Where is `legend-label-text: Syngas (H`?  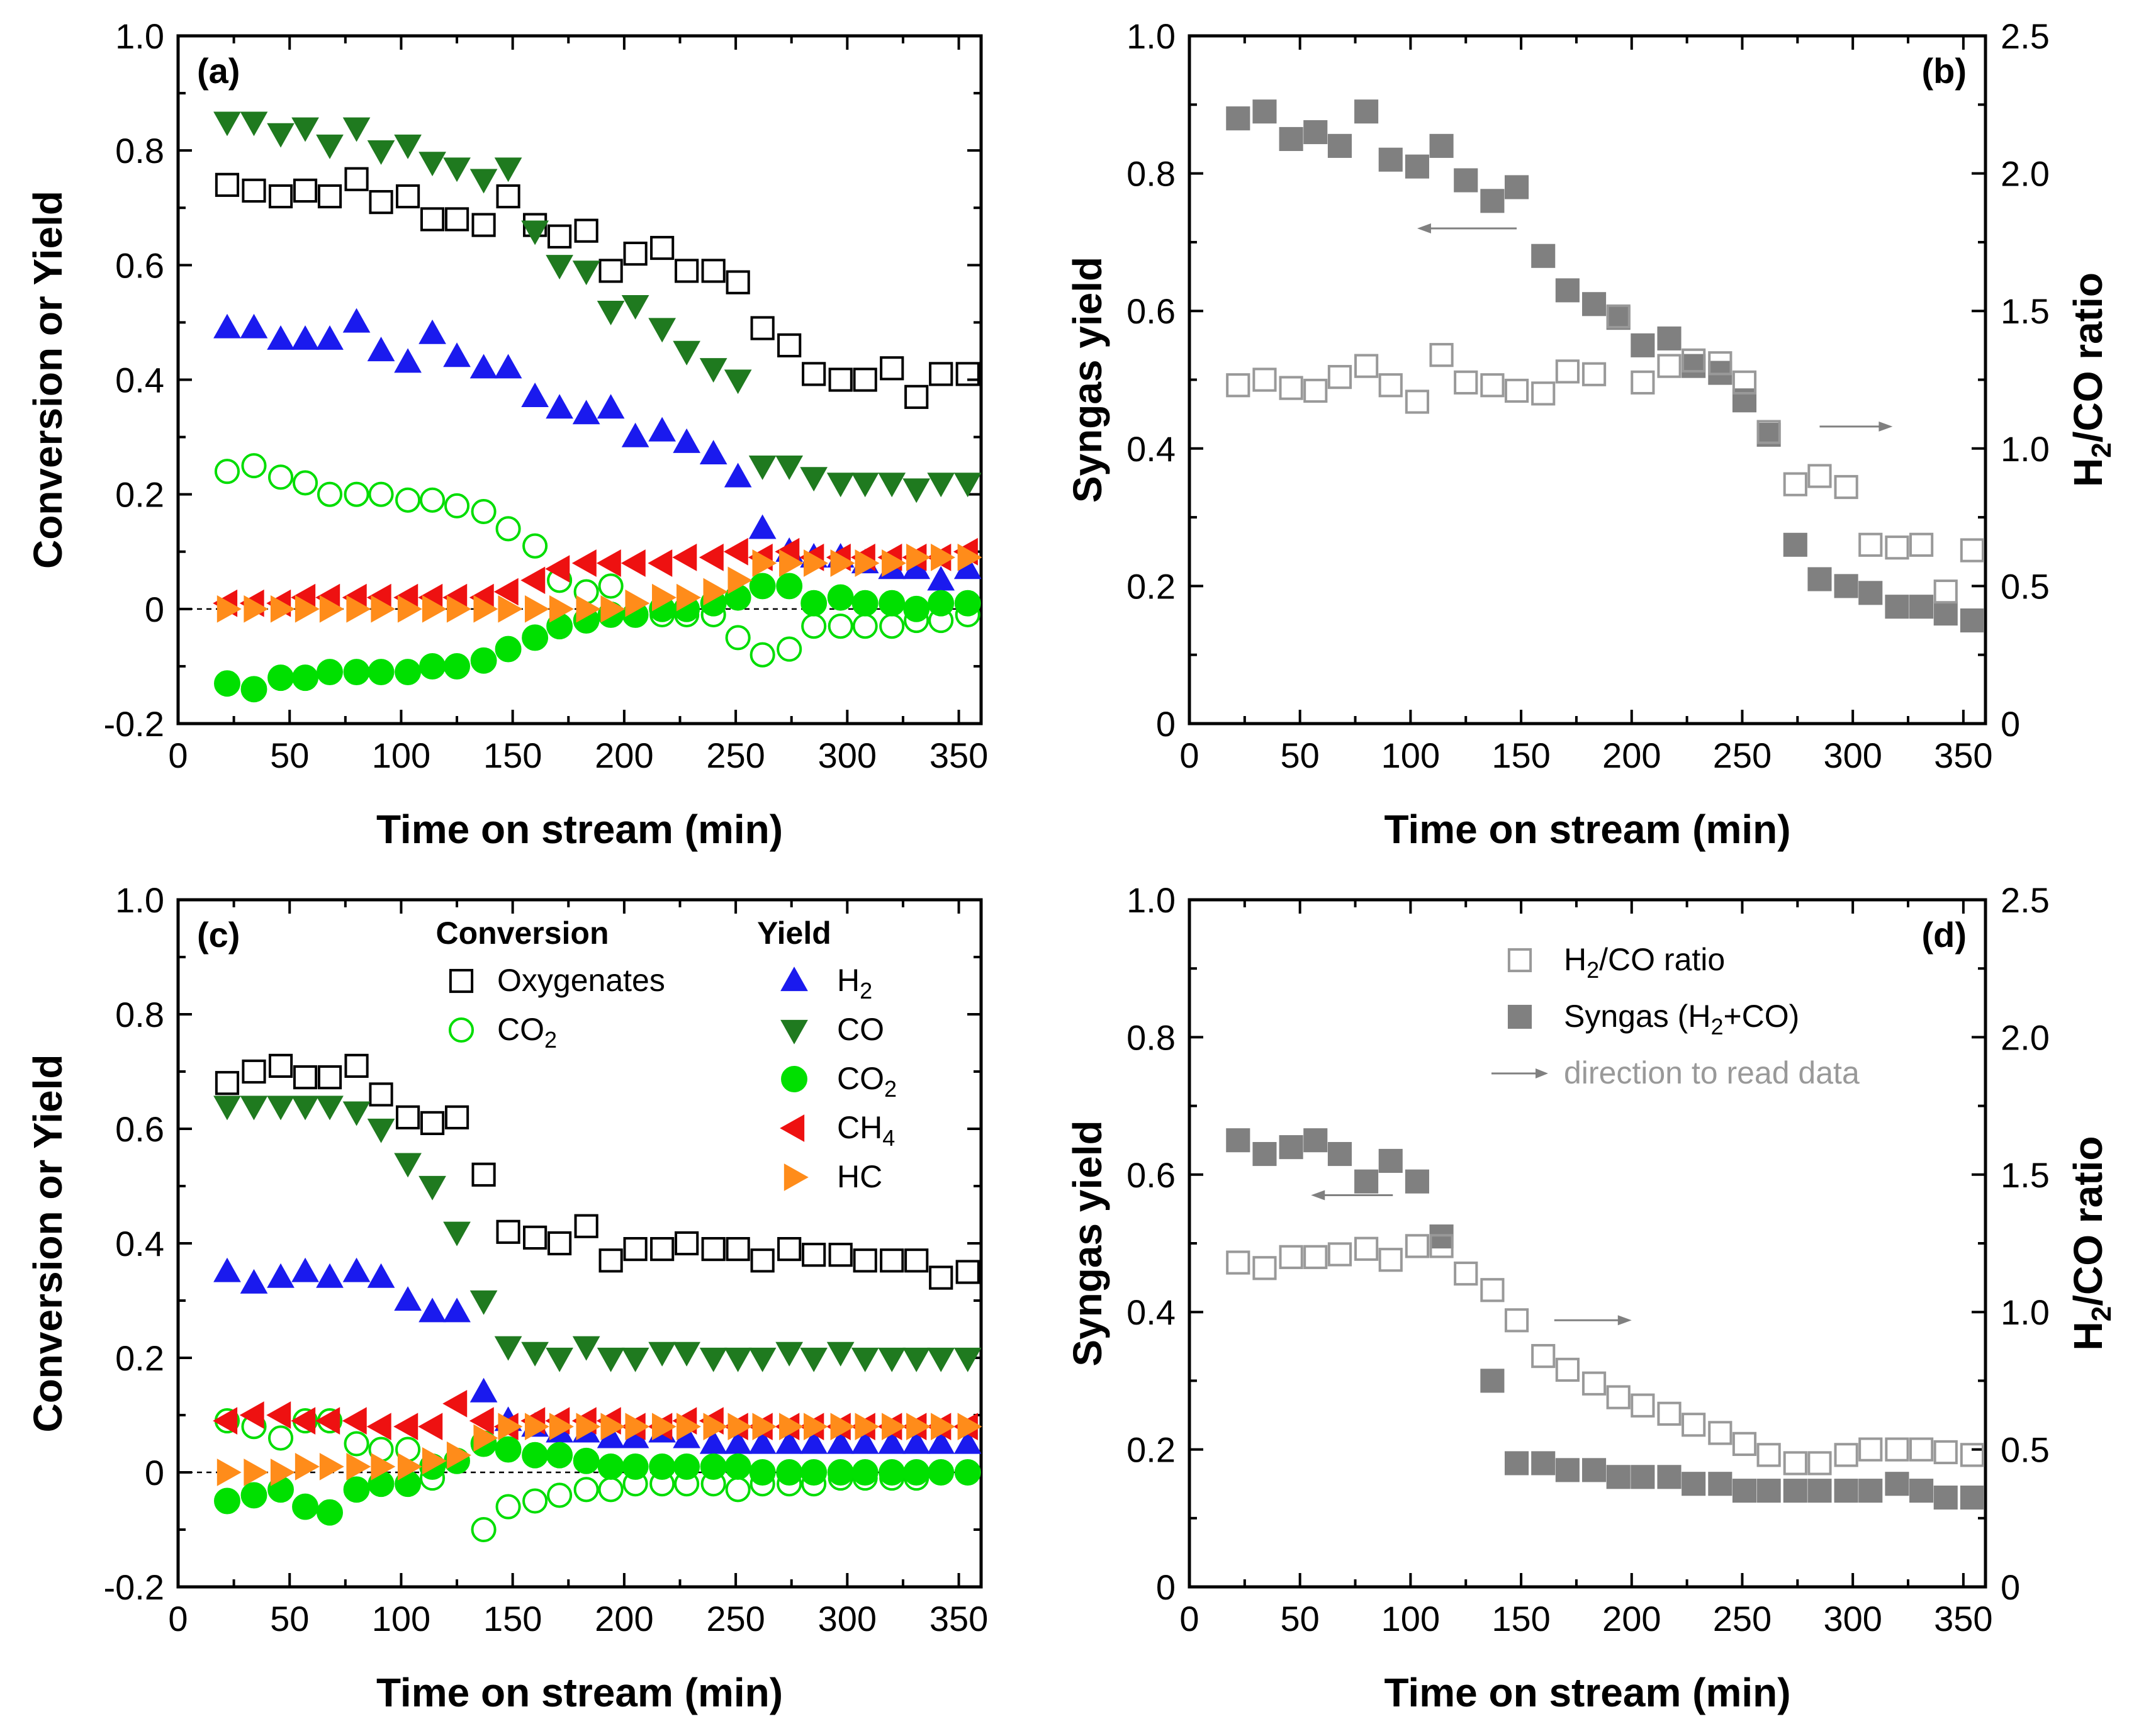
legend-label-text: Syngas (H is located at coordinates (1637, 1016).